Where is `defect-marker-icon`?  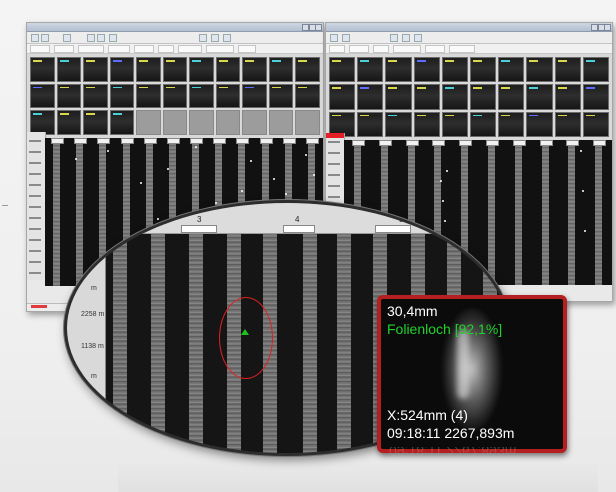
defect-marker-icon is located at coordinates (245, 332).